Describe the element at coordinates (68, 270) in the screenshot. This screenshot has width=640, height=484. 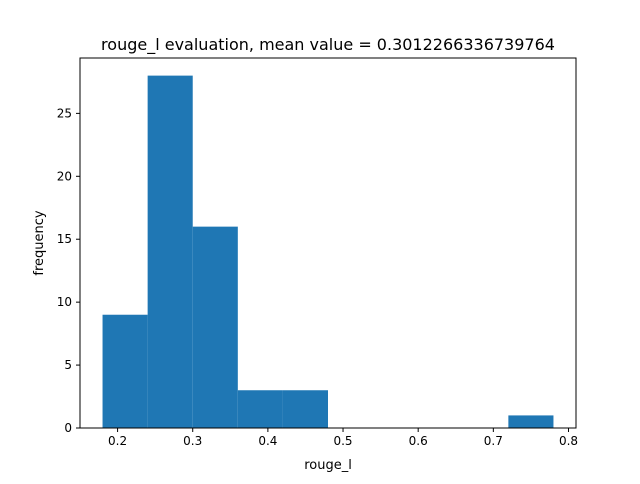
I see `y-axis-ticks: 0 5 10 15 20 25` at that location.